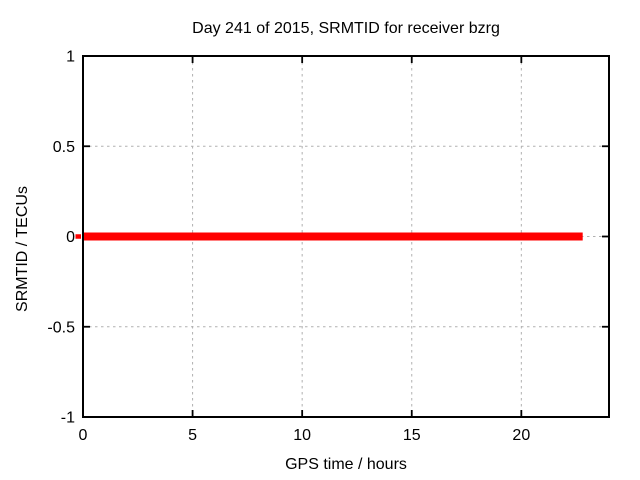 This screenshot has width=640, height=480. Describe the element at coordinates (61, 327) in the screenshot. I see `y-tick-label: -0.5` at that location.